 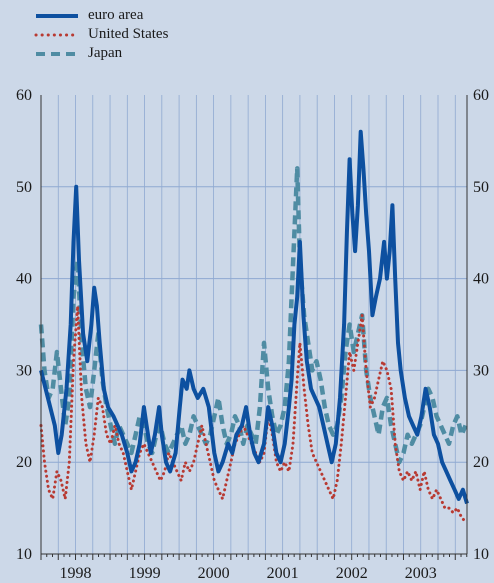 What do you see at coordinates (24, 187) in the screenshot?
I see `y-tick-label-left: 50` at bounding box center [24, 187].